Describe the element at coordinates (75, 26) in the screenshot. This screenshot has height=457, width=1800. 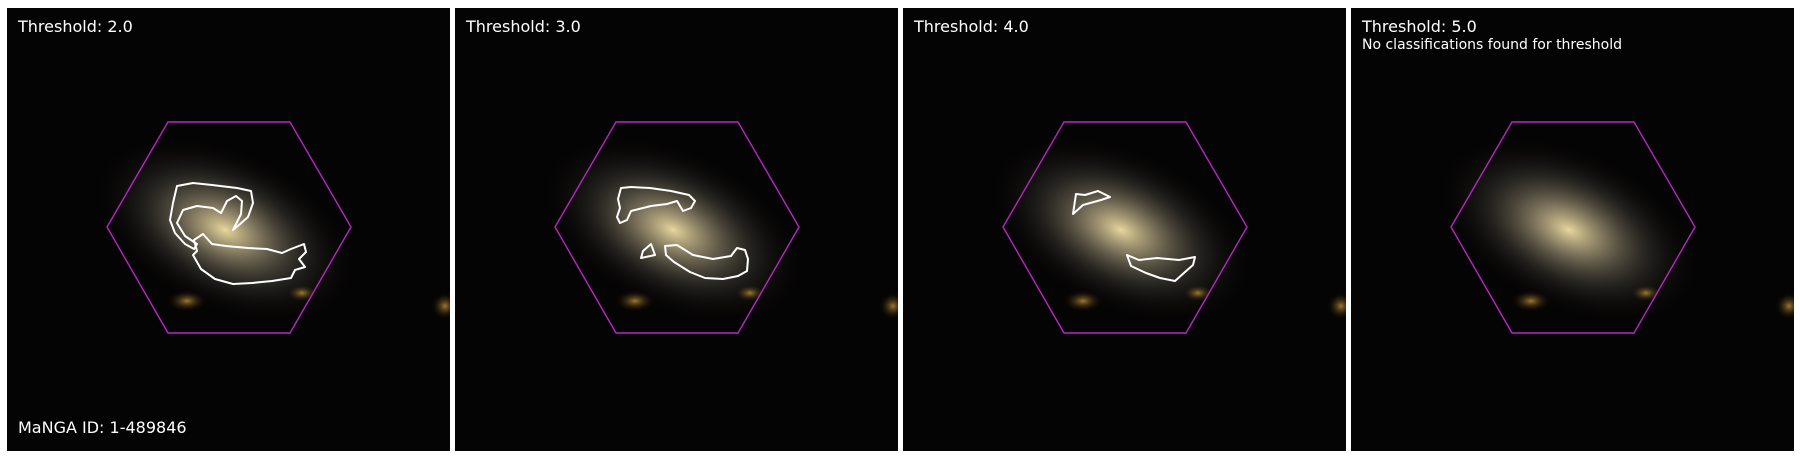
I see `panel-title: Threshold: 2.0` at that location.